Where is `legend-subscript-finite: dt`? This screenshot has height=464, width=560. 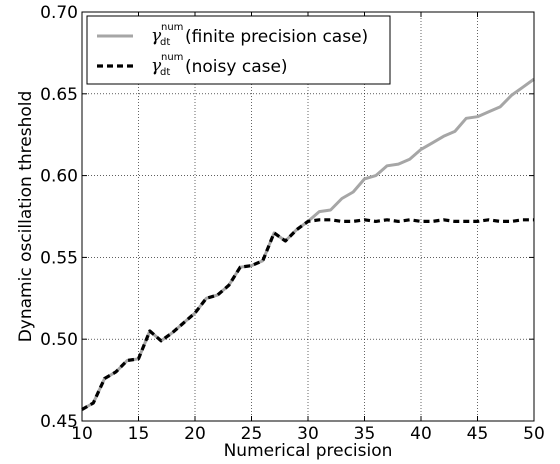 legend-subscript-finite: dt is located at coordinates (165, 42).